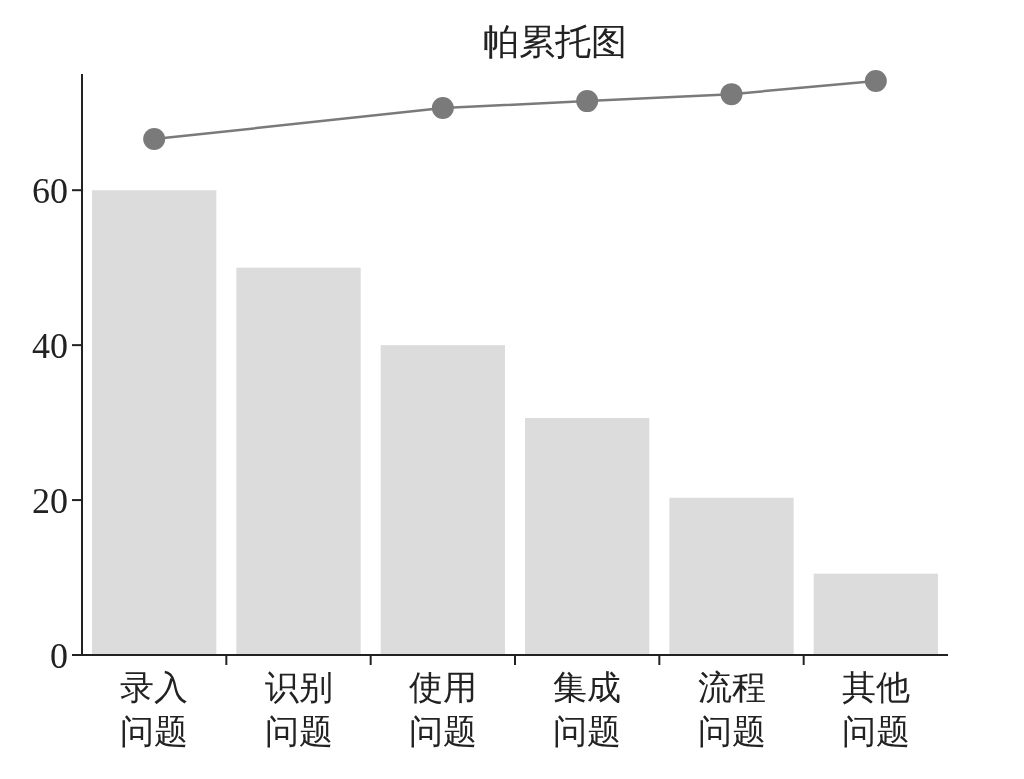 This screenshot has height=779, width=1024. What do you see at coordinates (731, 709) in the screenshot?
I see `x-tick-label: 流程问题` at bounding box center [731, 709].